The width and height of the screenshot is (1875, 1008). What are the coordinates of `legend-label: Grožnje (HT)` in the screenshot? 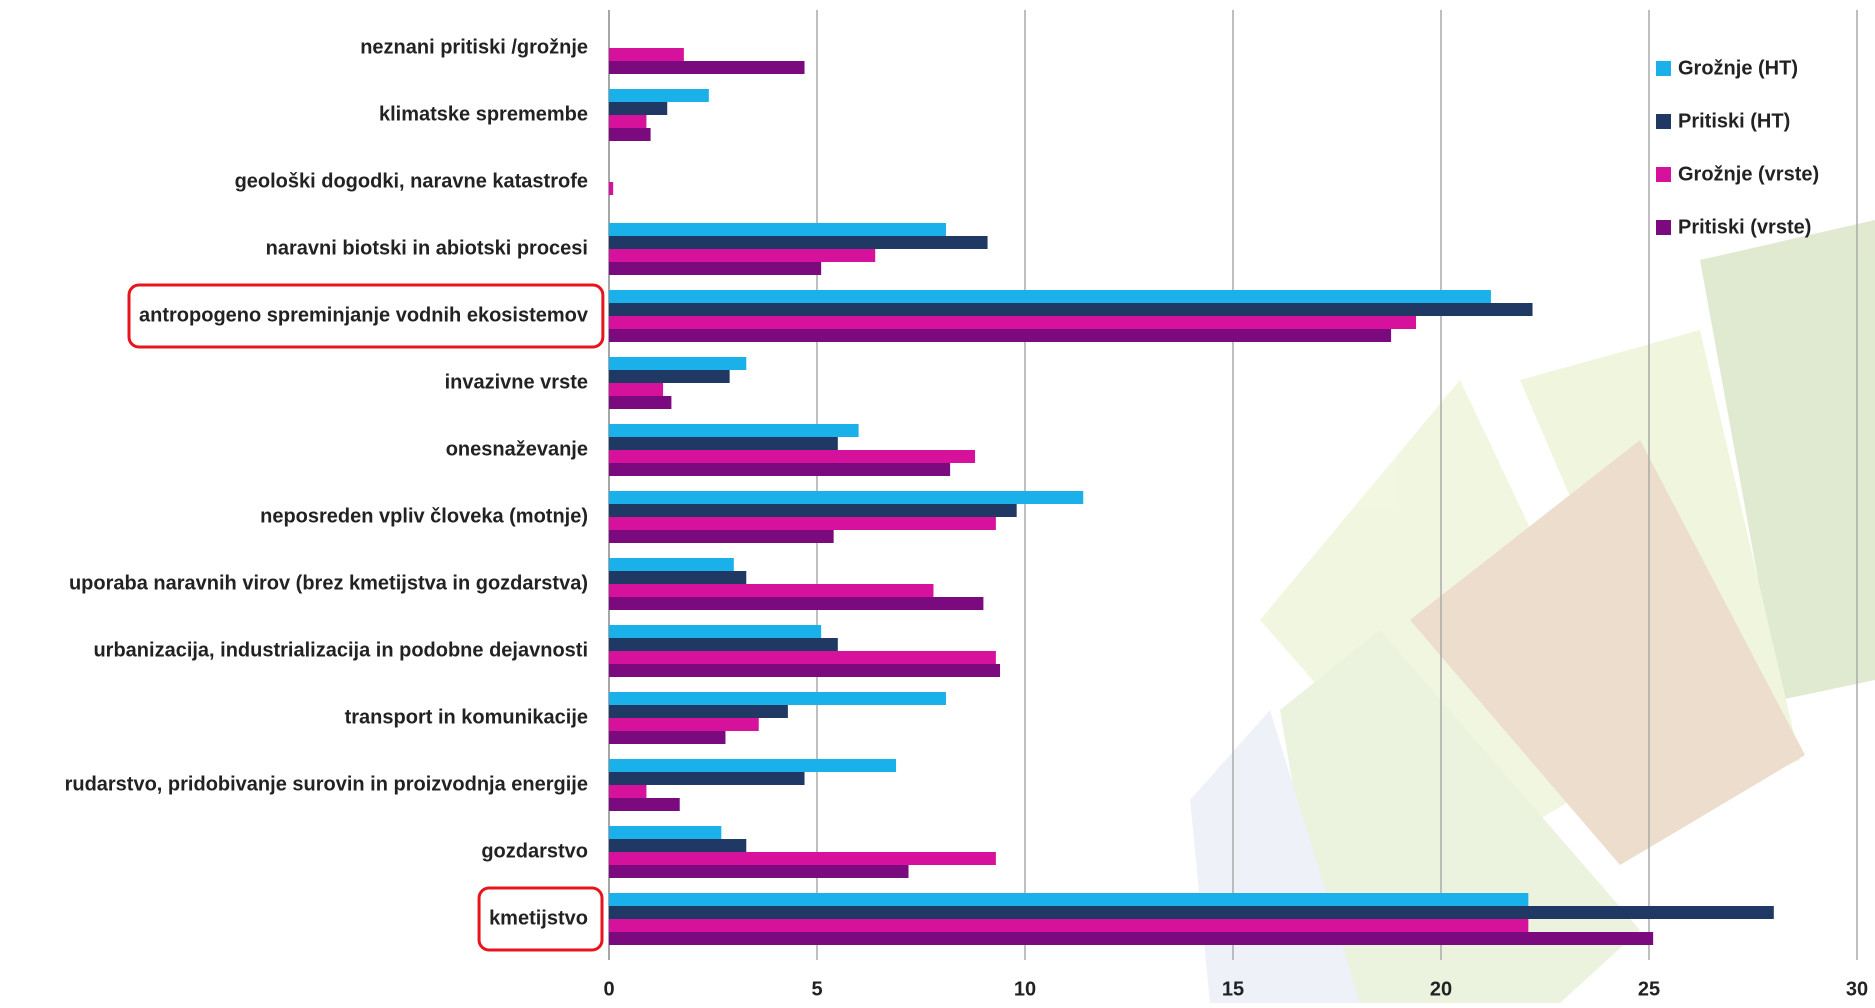 It's located at (1738, 68).